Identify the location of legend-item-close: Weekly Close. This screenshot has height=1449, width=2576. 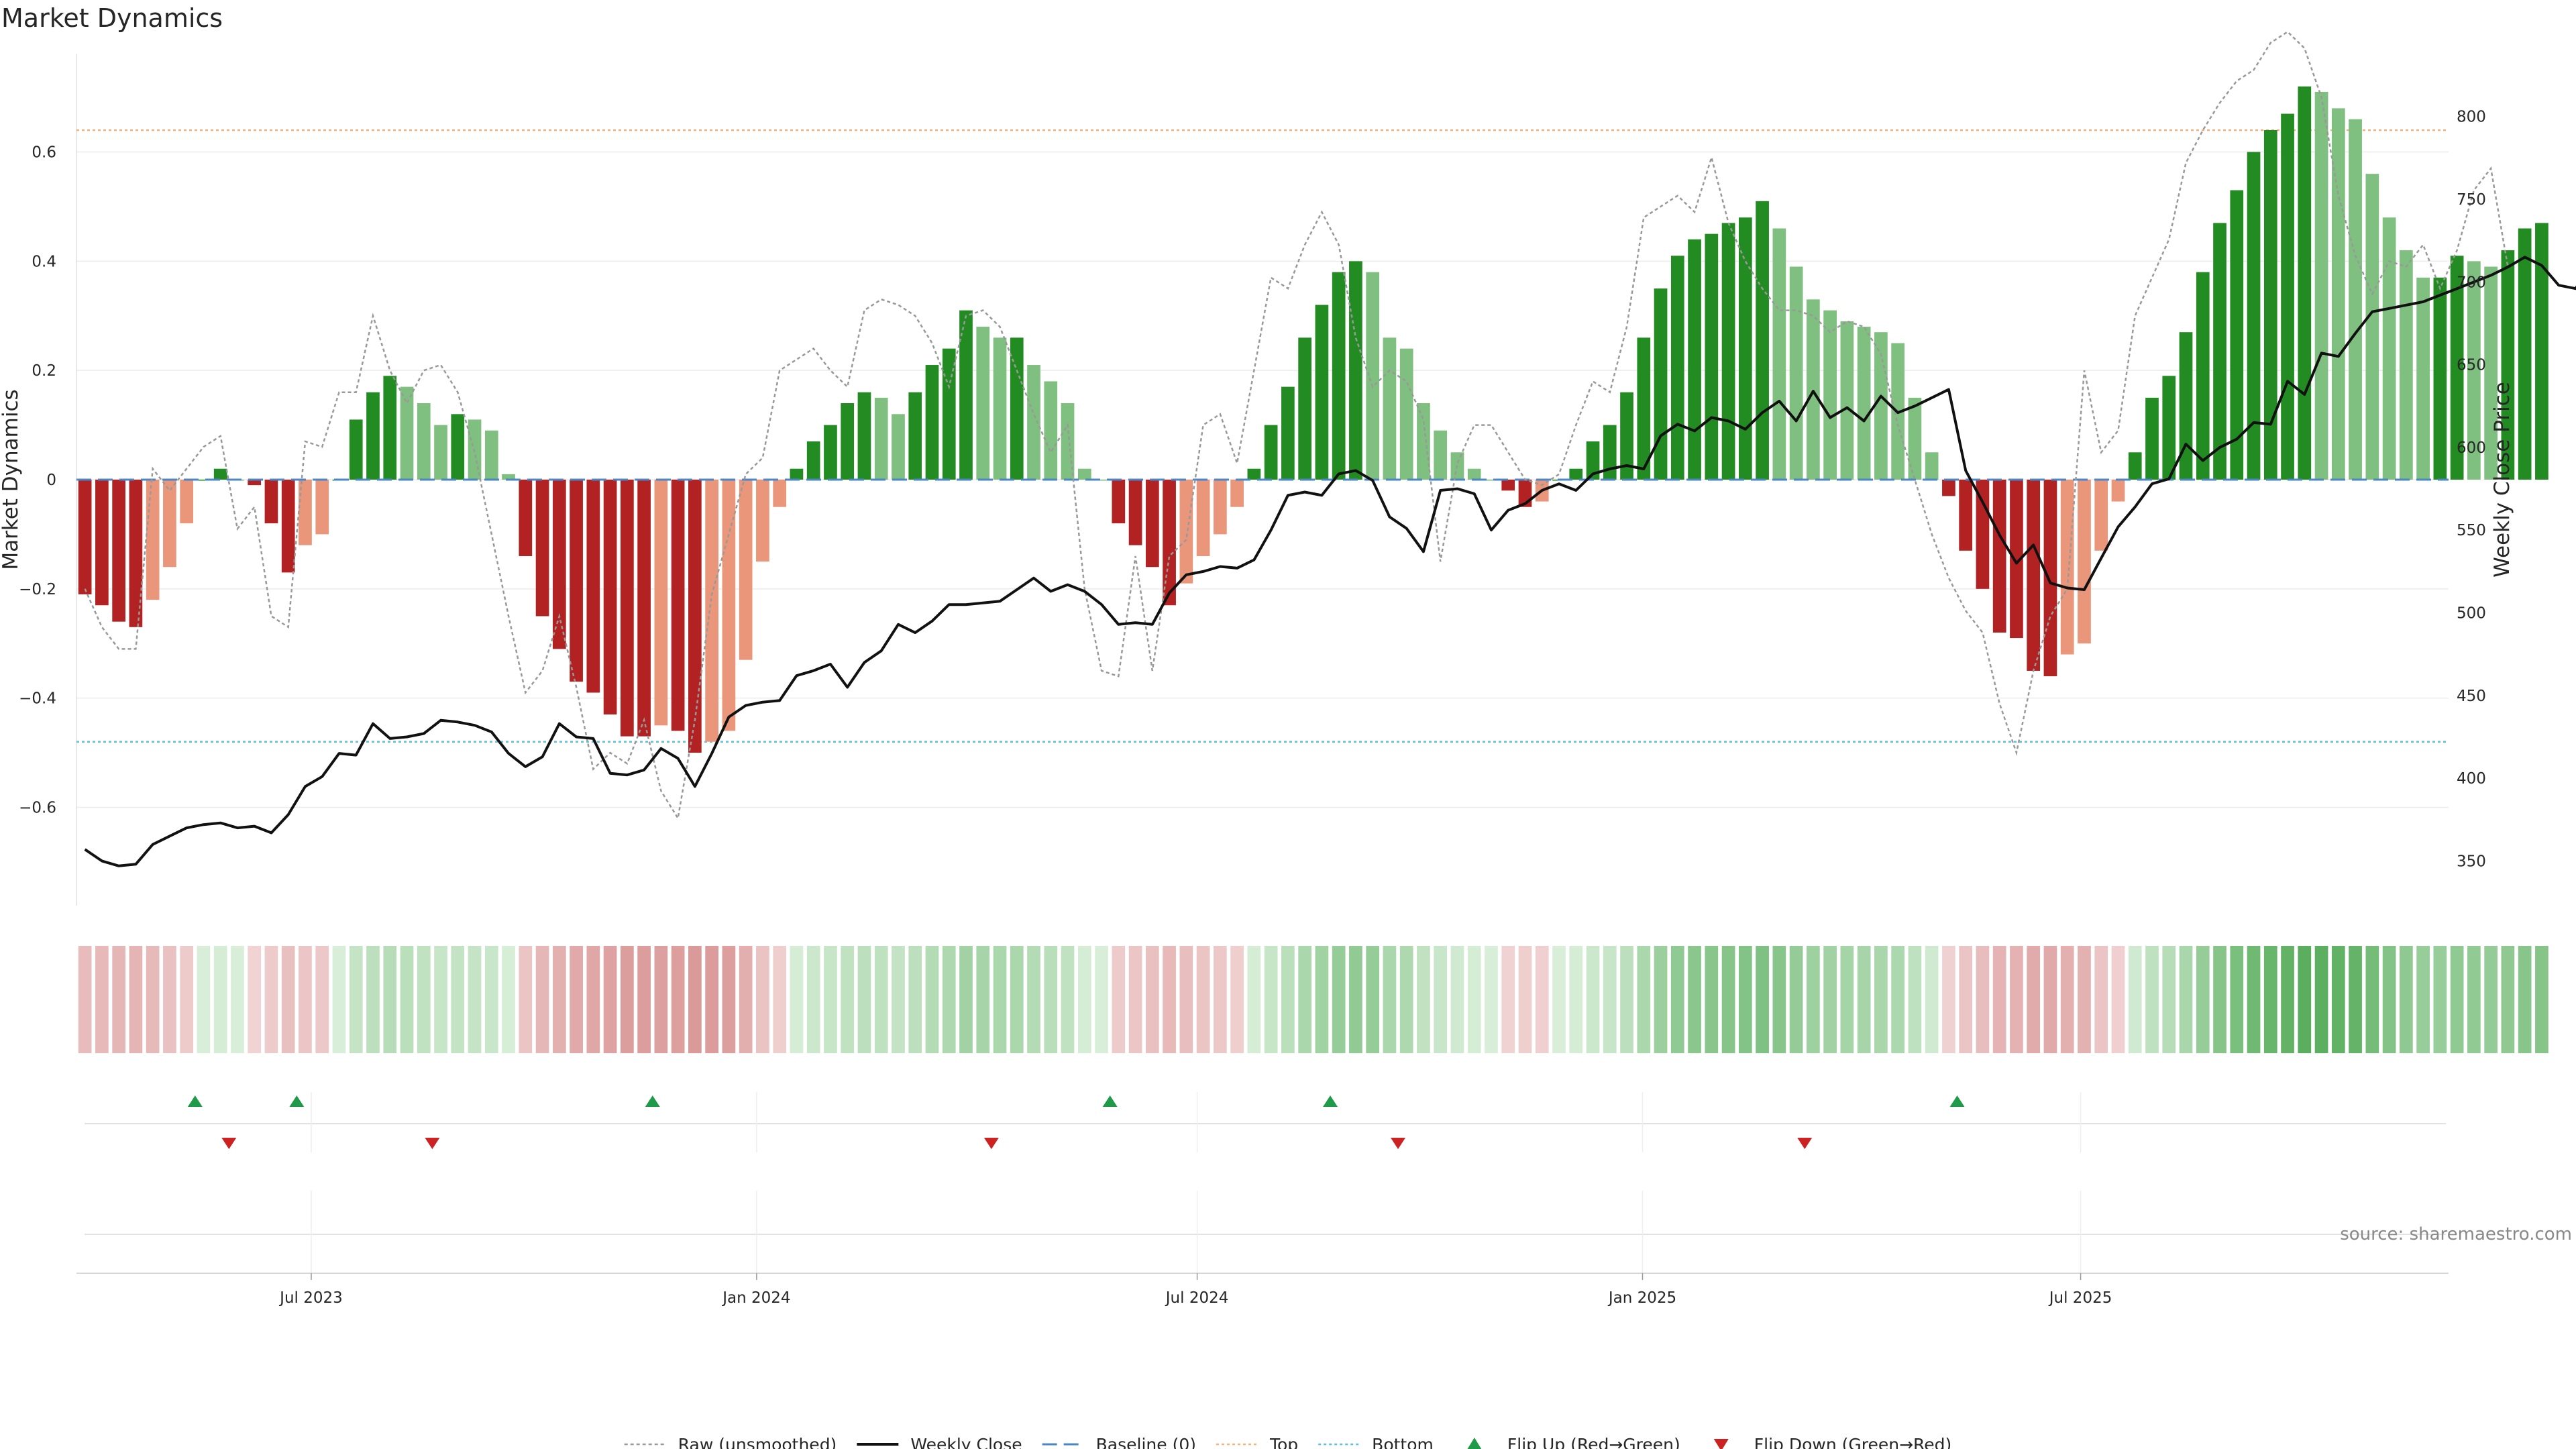
(939, 1442).